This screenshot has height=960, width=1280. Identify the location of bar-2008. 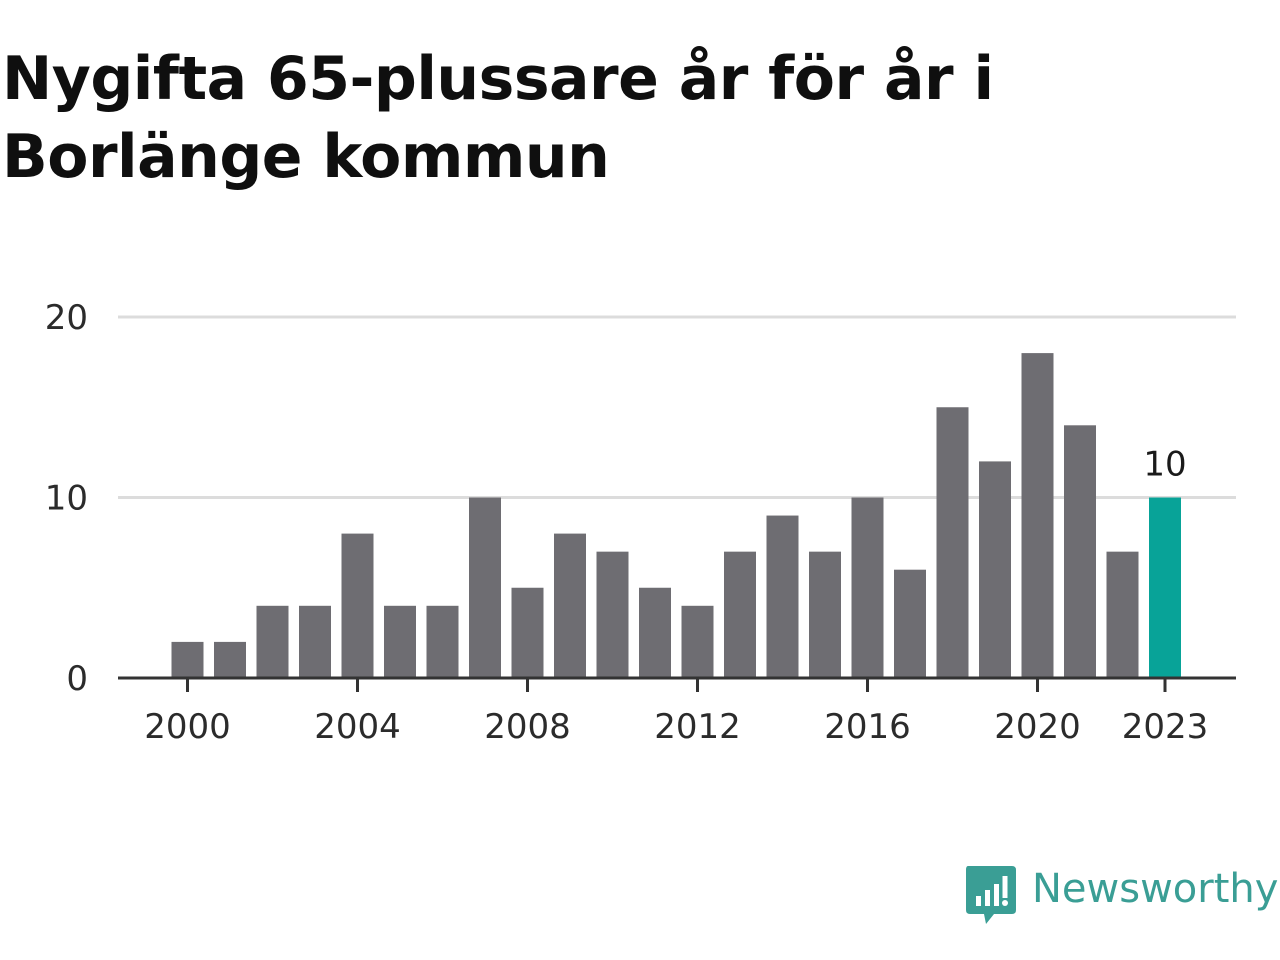
(527, 632).